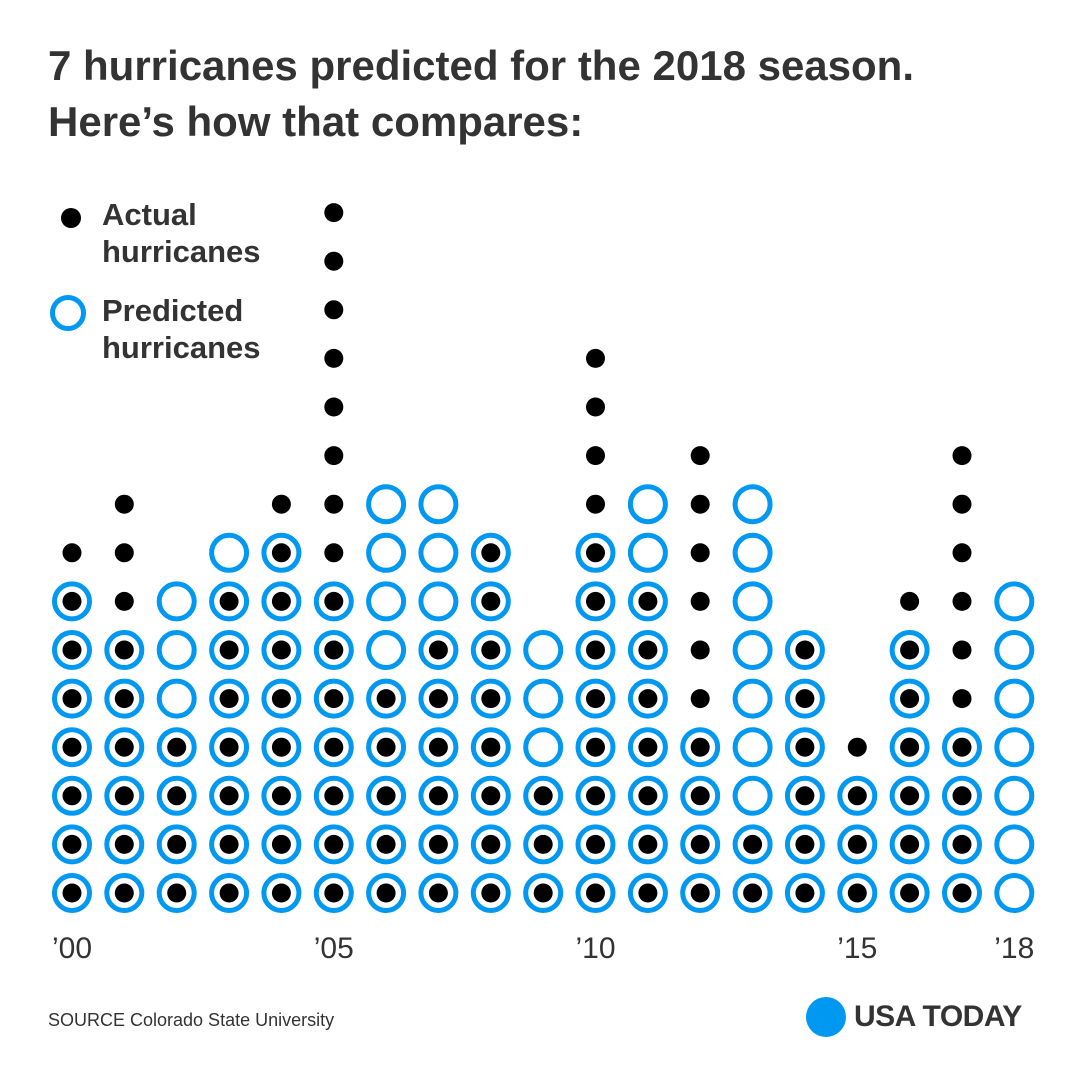 The width and height of the screenshot is (1080, 1080). What do you see at coordinates (191, 1020) in the screenshot?
I see `source-note: SOURCE Colorado State University` at bounding box center [191, 1020].